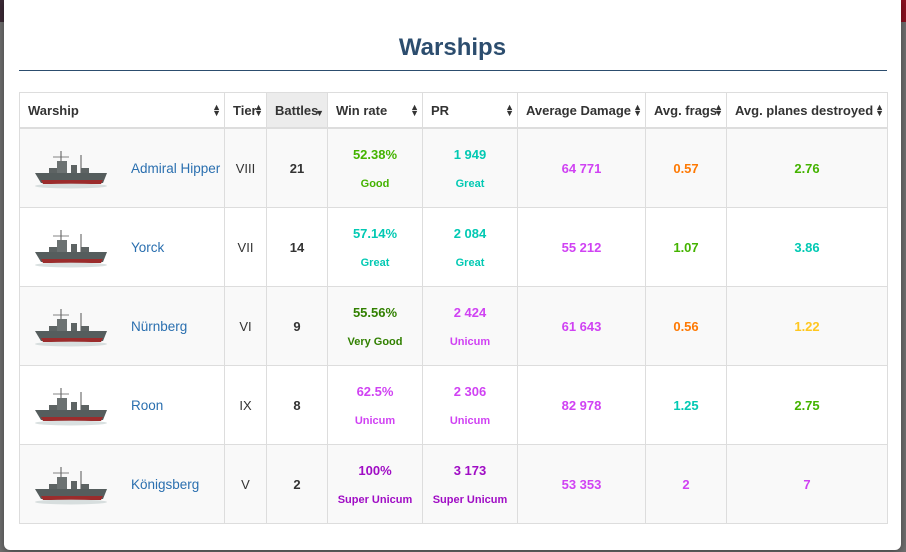  I want to click on warship-name-link: Roon, so click(147, 405).